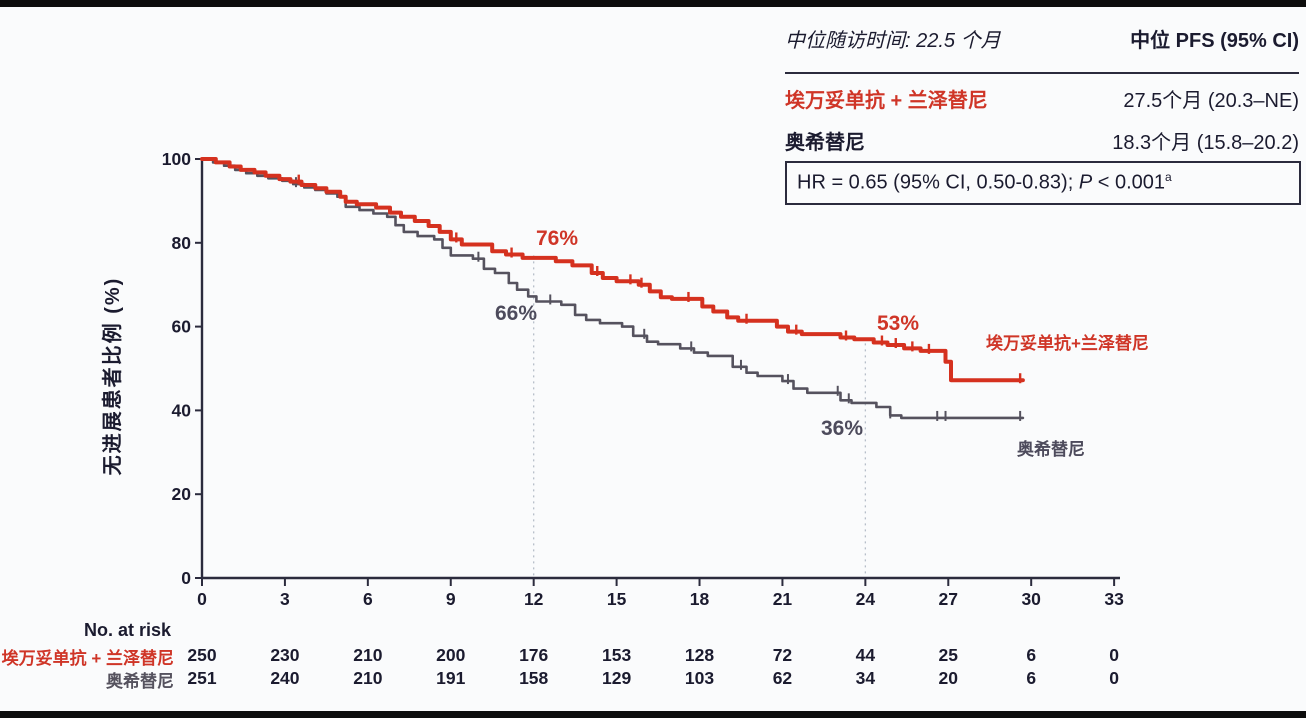 The width and height of the screenshot is (1306, 718). Describe the element at coordinates (886, 101) in the screenshot. I see `treatment-name-amivantamab: 埃万妥单抗 + 兰泽替尼` at that location.